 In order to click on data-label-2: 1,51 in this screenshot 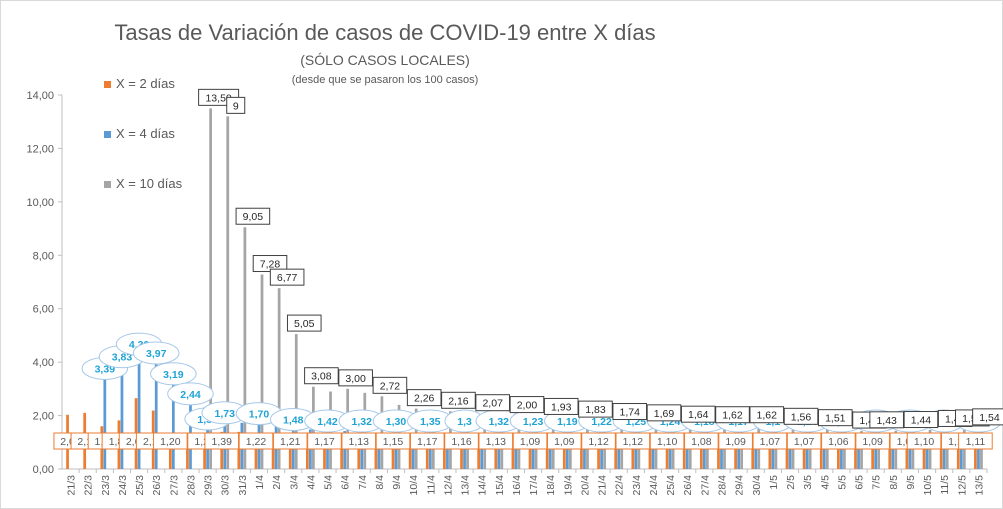, I will do `click(835, 419)`.